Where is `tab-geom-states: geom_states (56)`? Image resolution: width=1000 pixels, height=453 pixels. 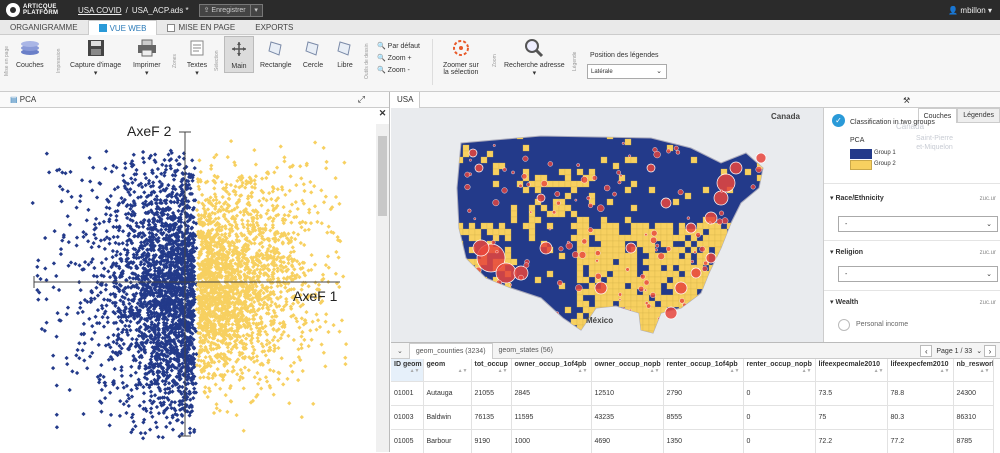 tab-geom-states: geom_states (56) is located at coordinates (526, 351).